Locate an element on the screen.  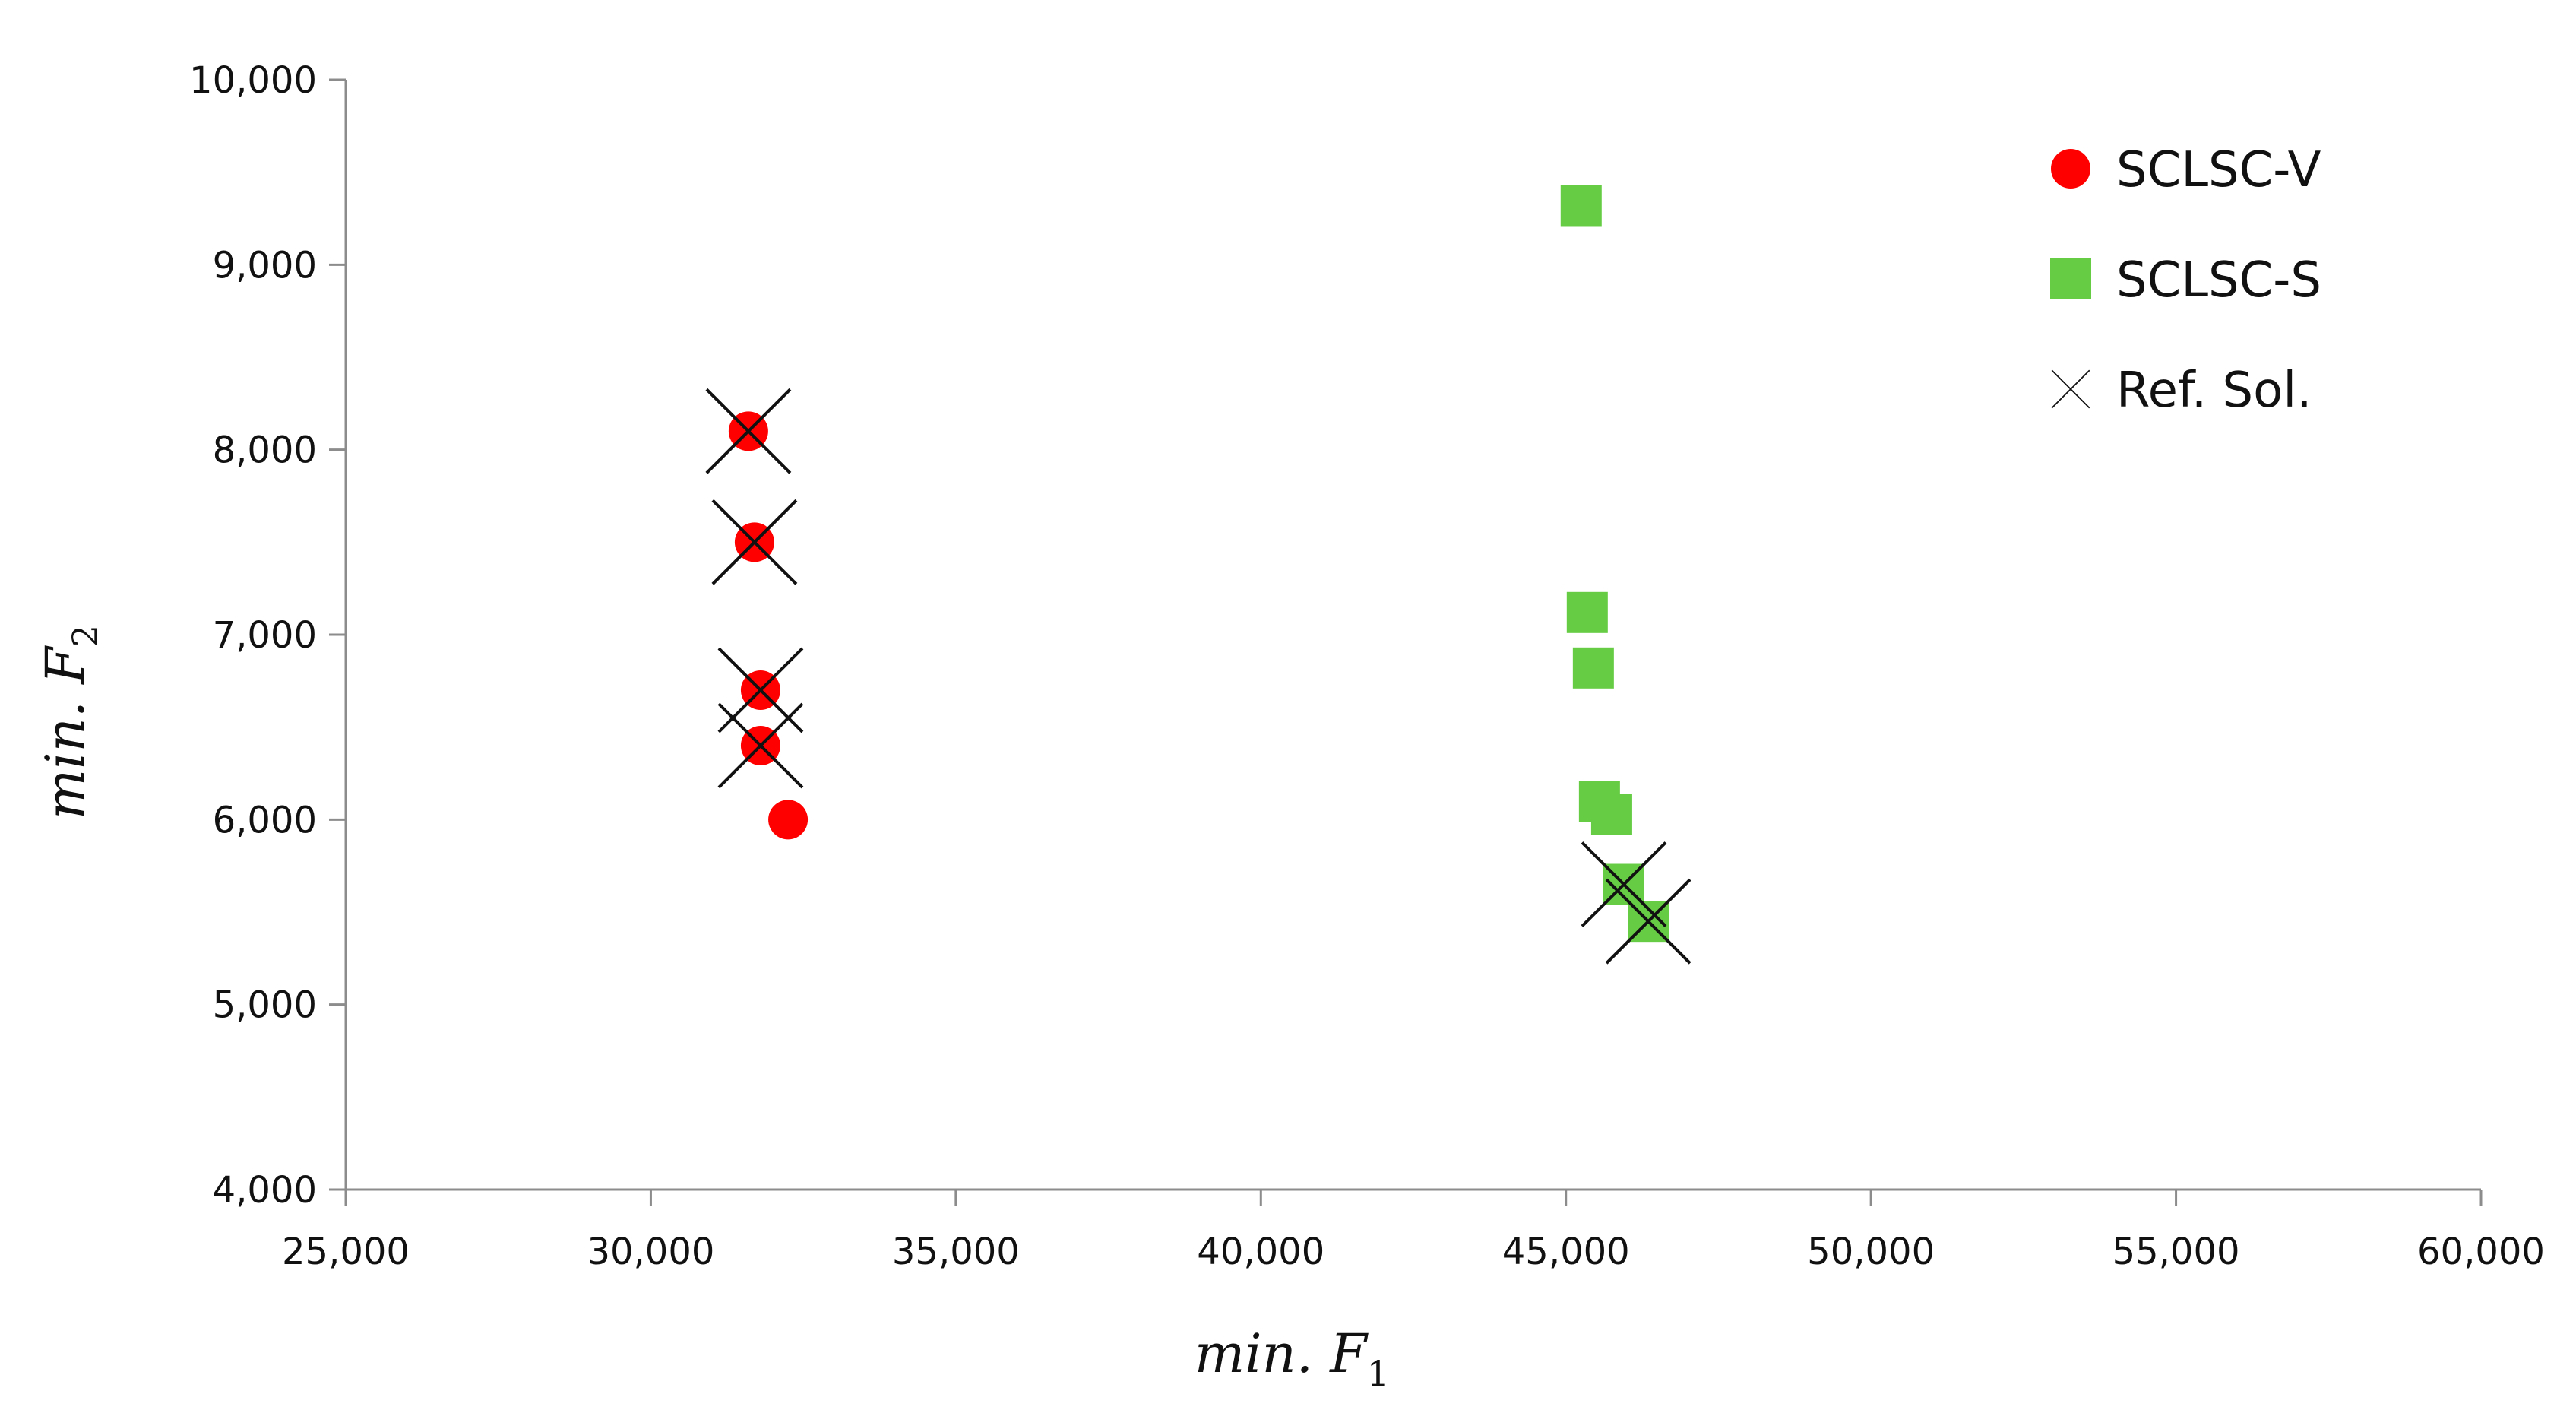
legend: SCLSC-V SCLSC-S Ref. Sol. is located at coordinates (2185, 280).